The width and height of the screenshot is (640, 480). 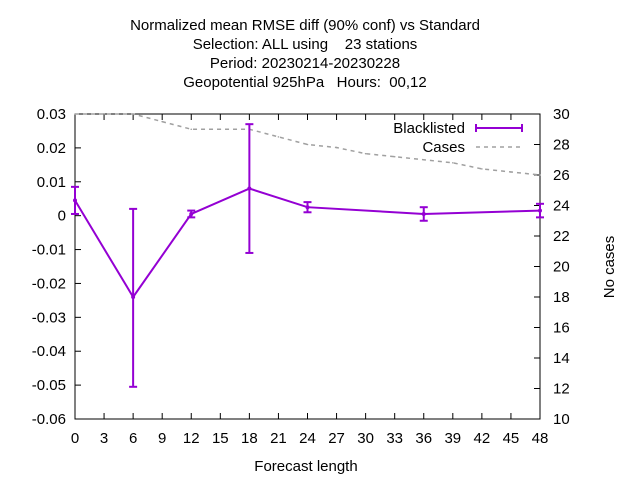 I want to click on y2-tick-label: 10, so click(x=561, y=419).